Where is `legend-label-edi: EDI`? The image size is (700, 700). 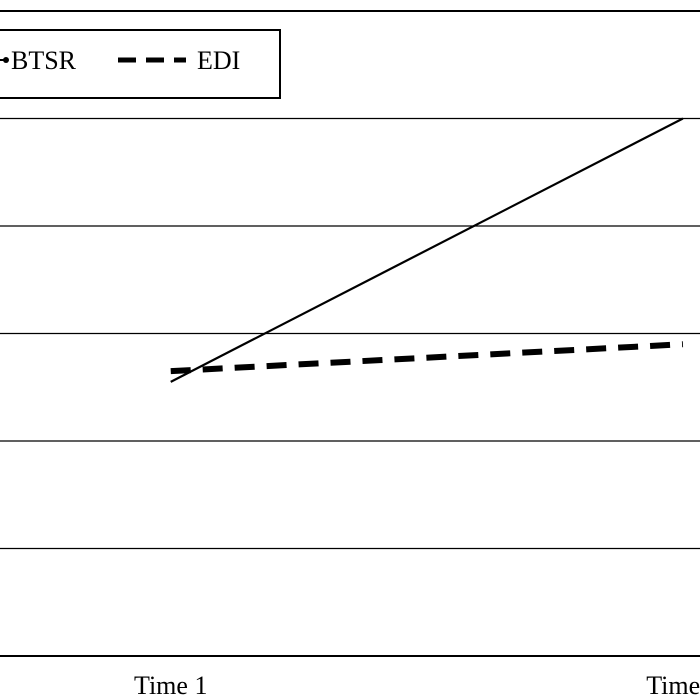 legend-label-edi: EDI is located at coordinates (218, 60).